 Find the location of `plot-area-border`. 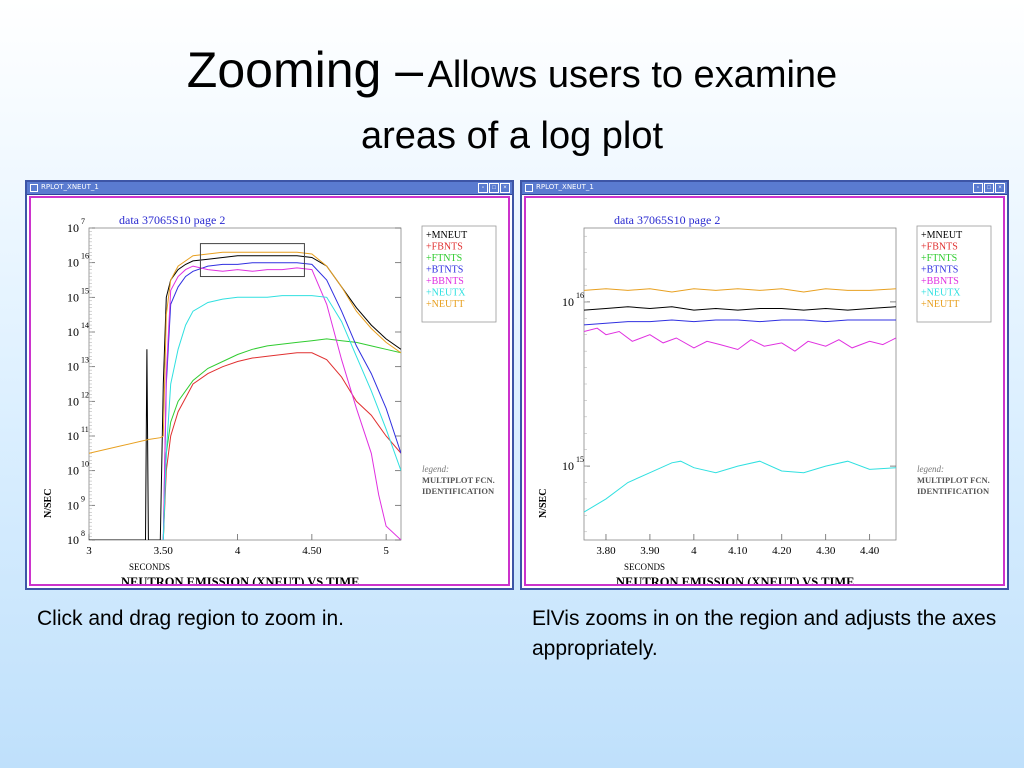

plot-area-border is located at coordinates (245, 384).